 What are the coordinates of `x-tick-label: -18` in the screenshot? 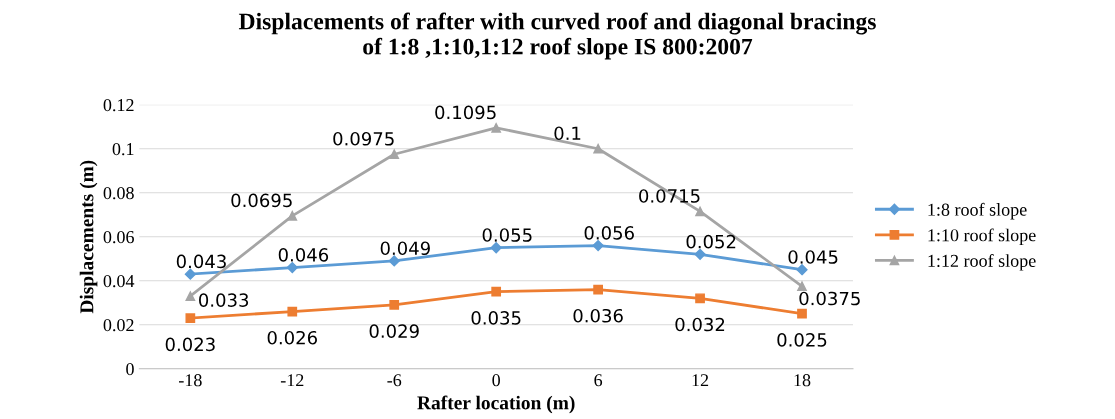 It's located at (190, 380).